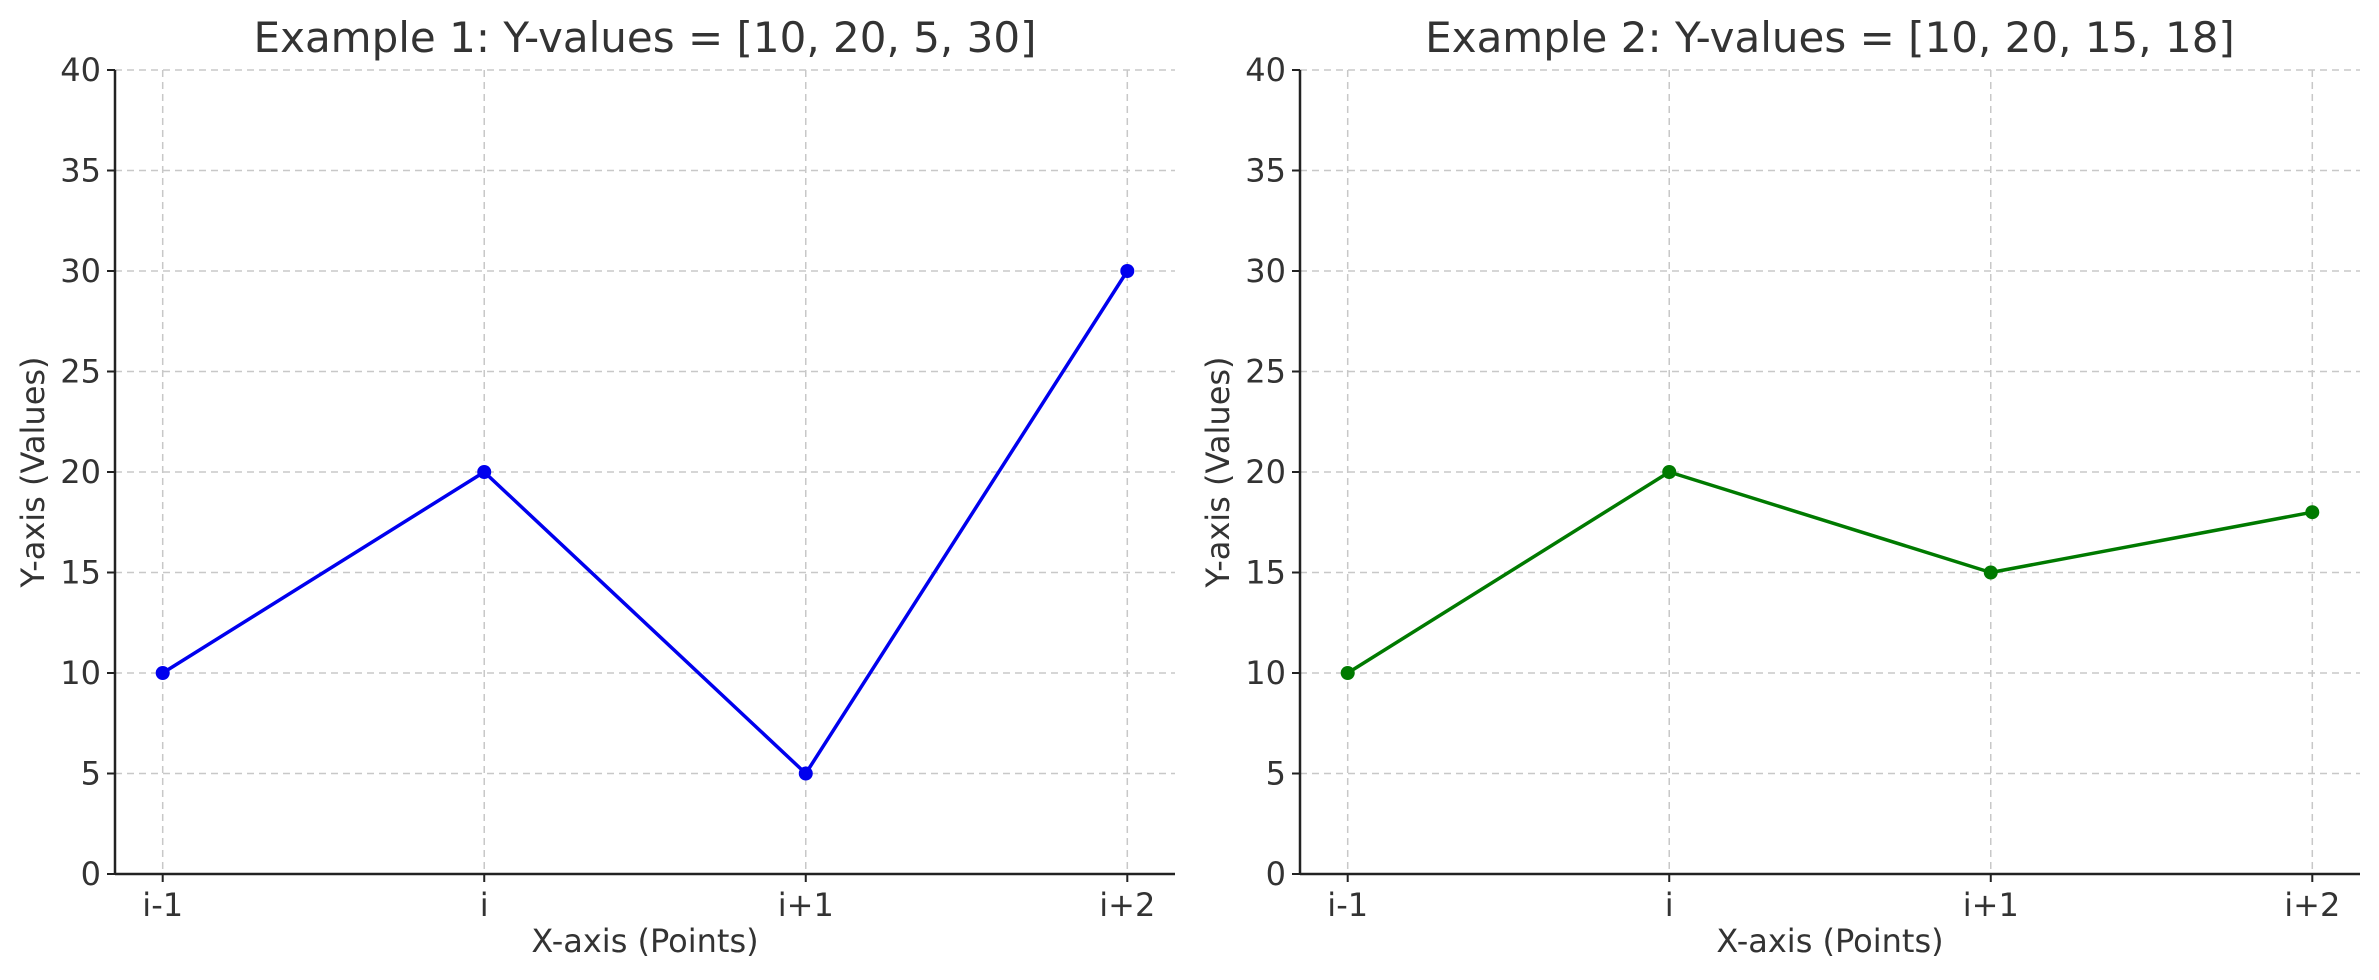  What do you see at coordinates (1669, 905) in the screenshot?
I see `chart-2-x-tick-label: i` at bounding box center [1669, 905].